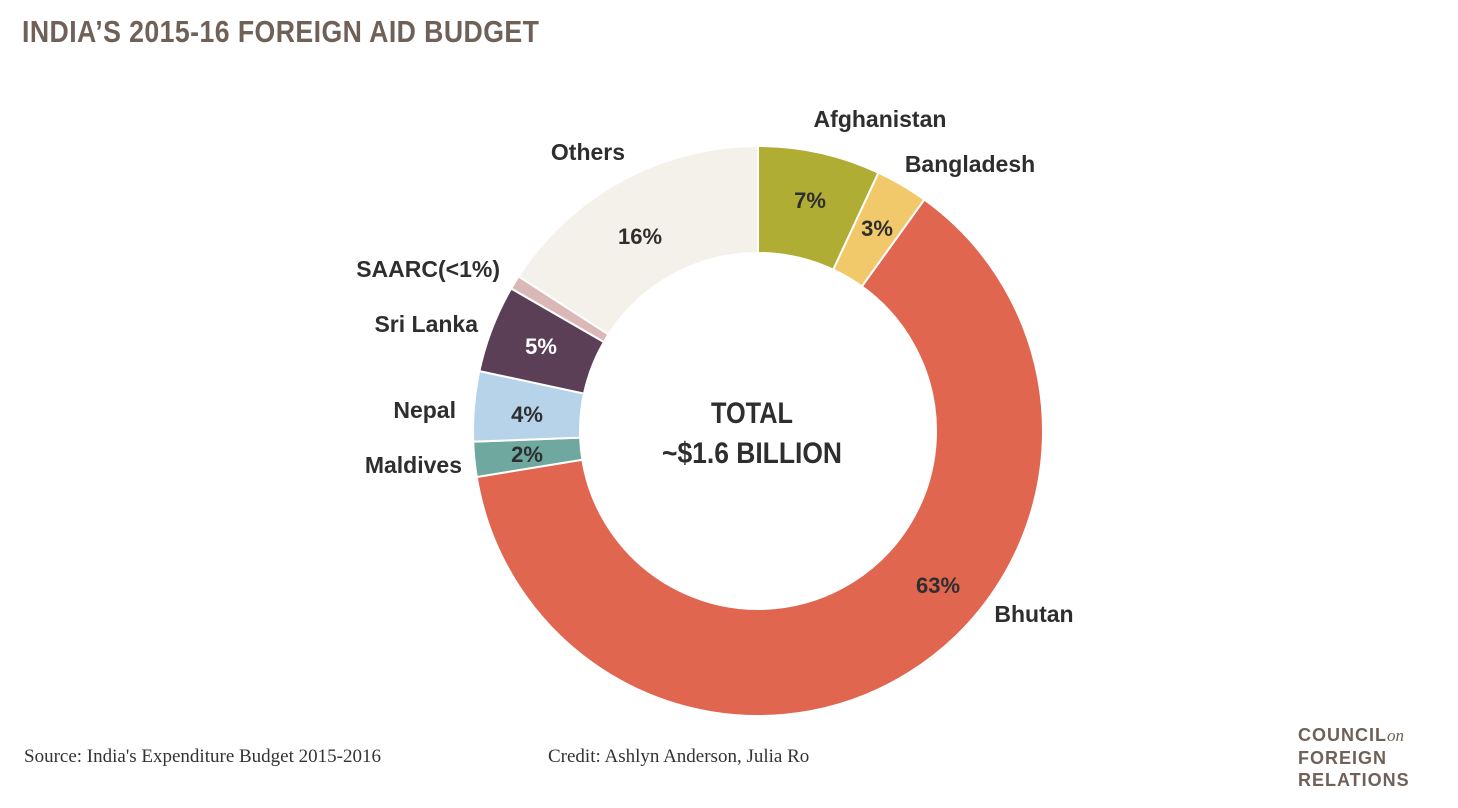 The height and width of the screenshot is (808, 1458). What do you see at coordinates (541, 346) in the screenshot?
I see `value-sri-lanka: 5%` at bounding box center [541, 346].